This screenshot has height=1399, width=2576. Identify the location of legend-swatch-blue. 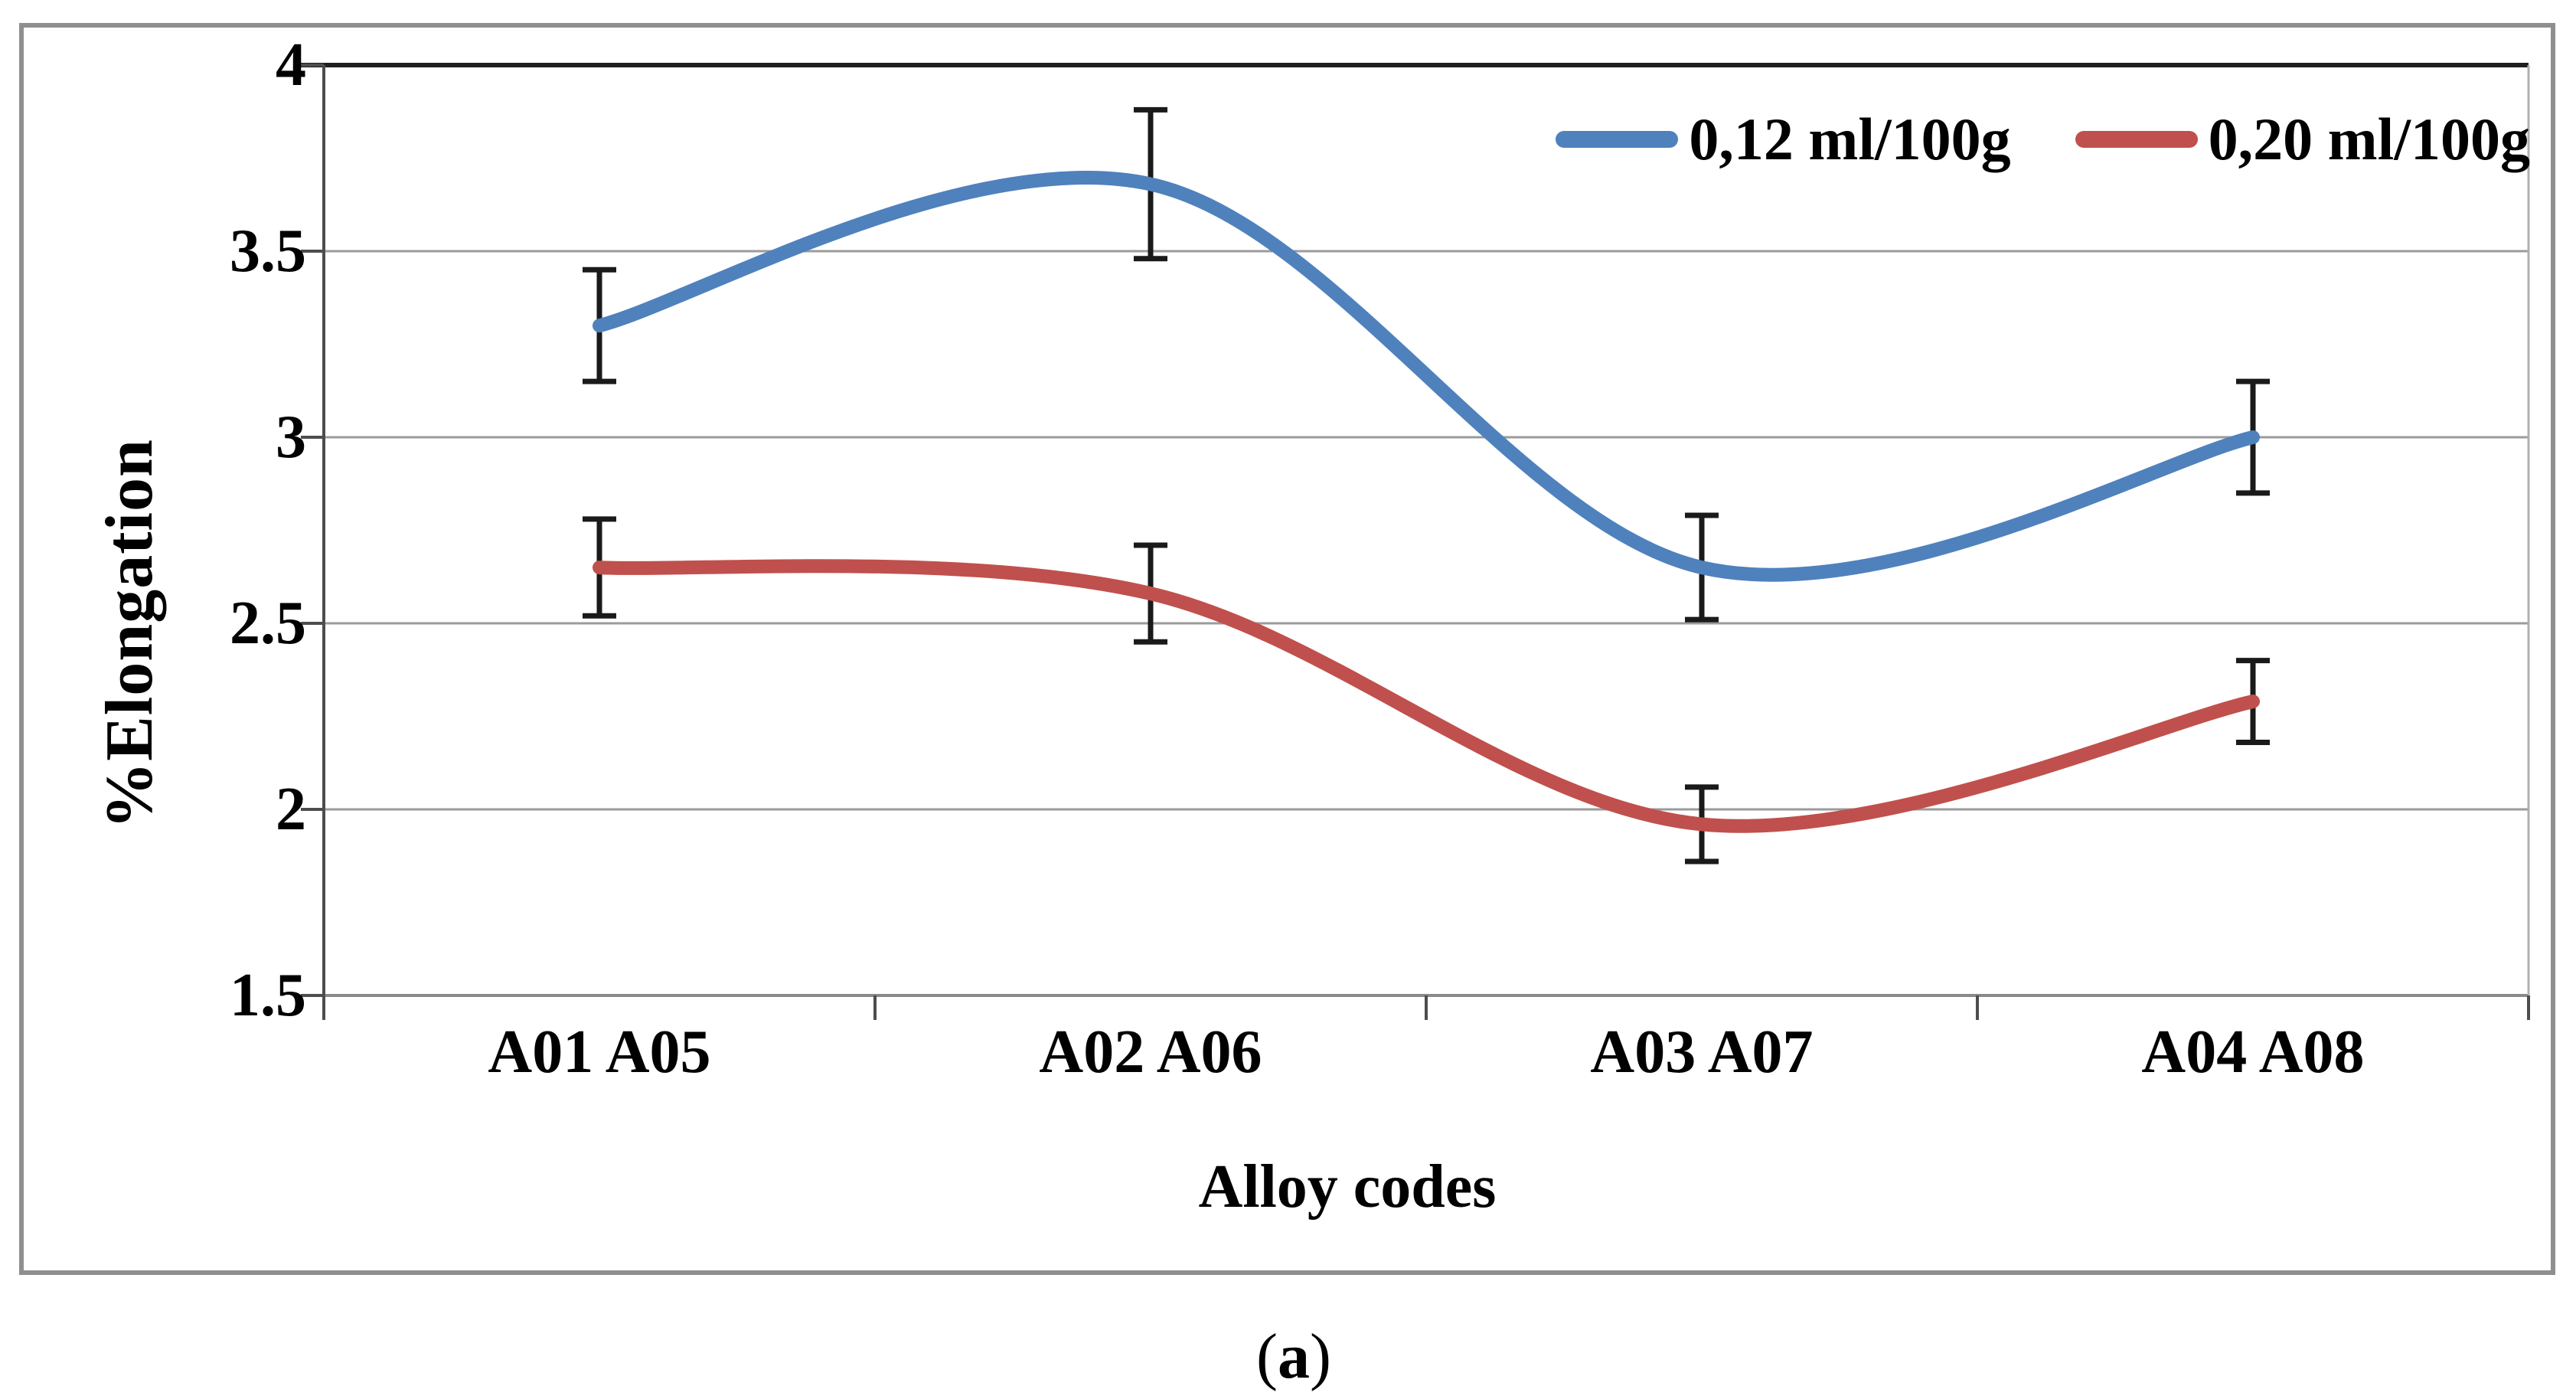
(1617, 139).